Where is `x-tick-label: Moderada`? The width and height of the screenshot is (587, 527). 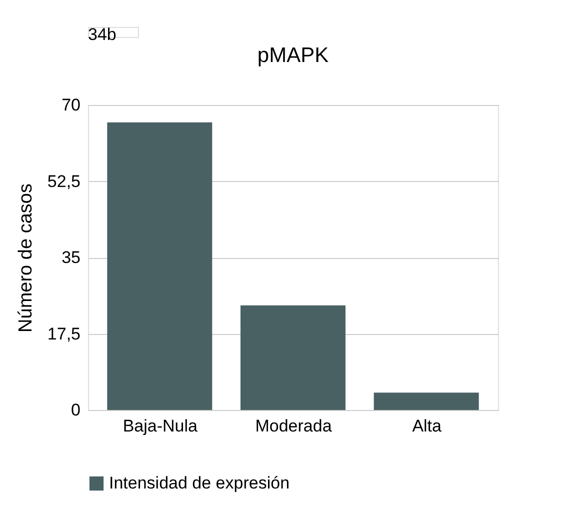 x-tick-label: Moderada is located at coordinates (293, 426).